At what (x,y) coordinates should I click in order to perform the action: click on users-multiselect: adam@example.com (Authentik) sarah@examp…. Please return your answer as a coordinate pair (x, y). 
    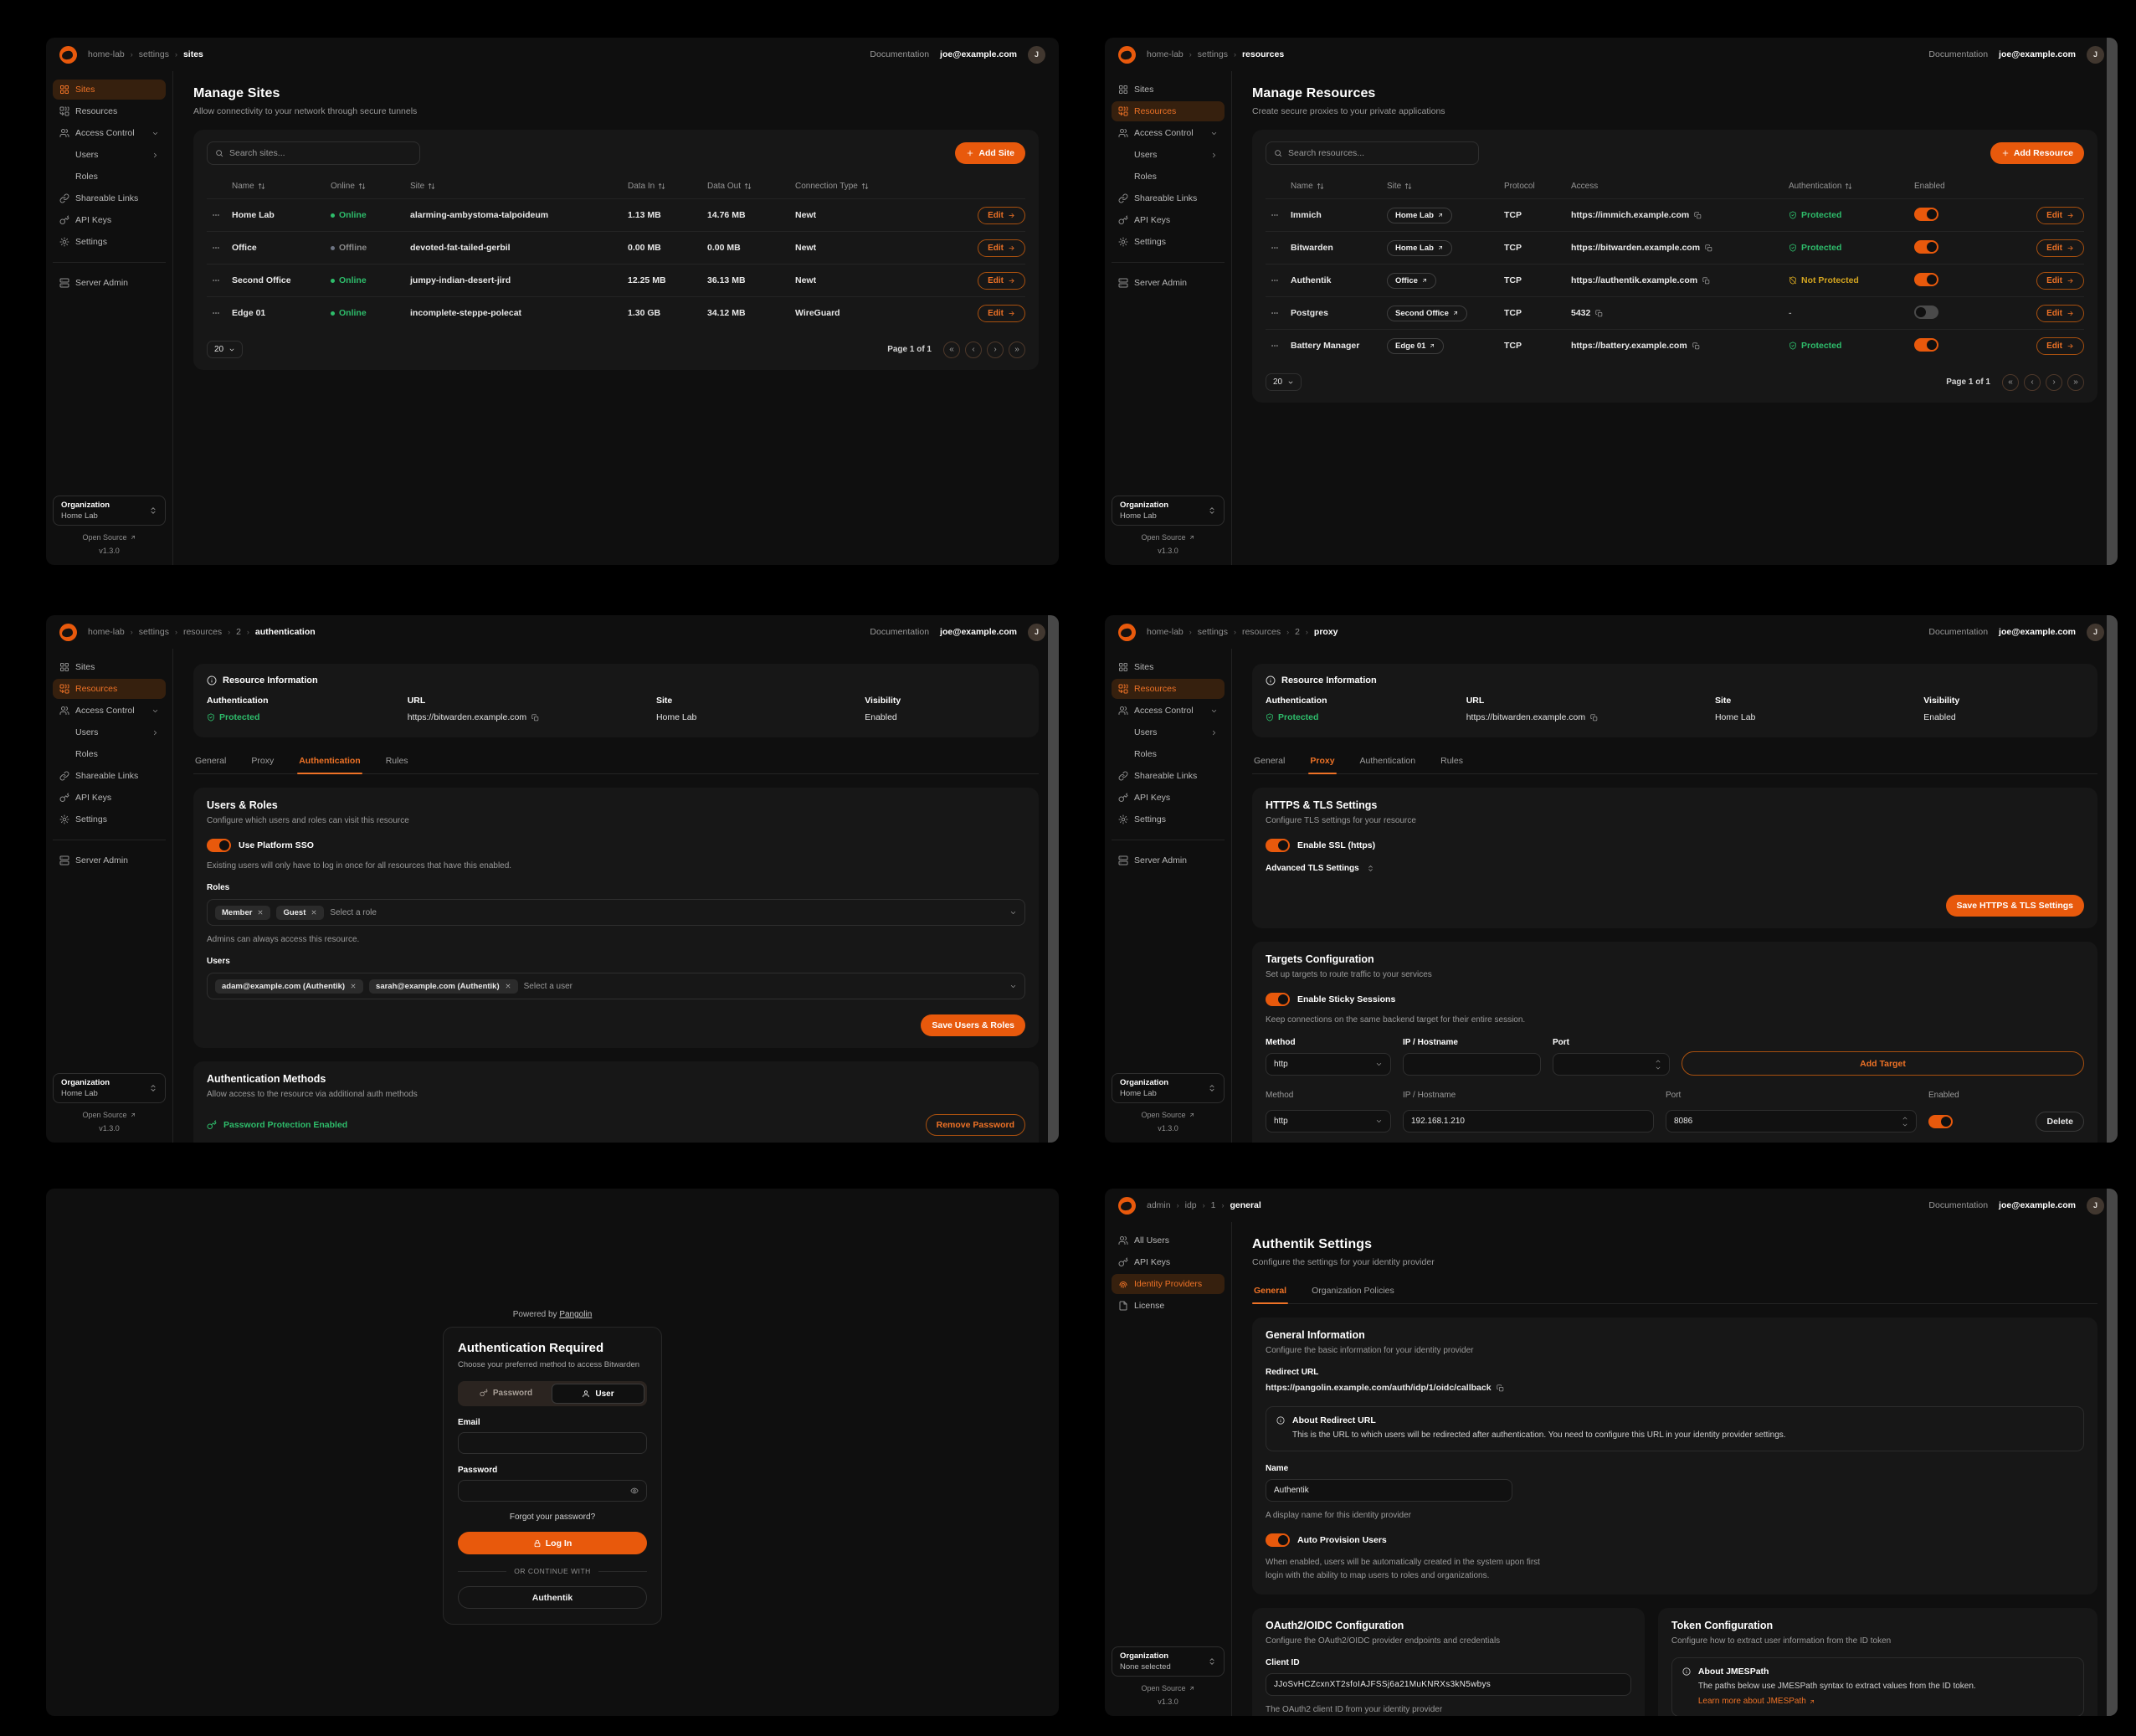
    Looking at the image, I should click on (616, 986).